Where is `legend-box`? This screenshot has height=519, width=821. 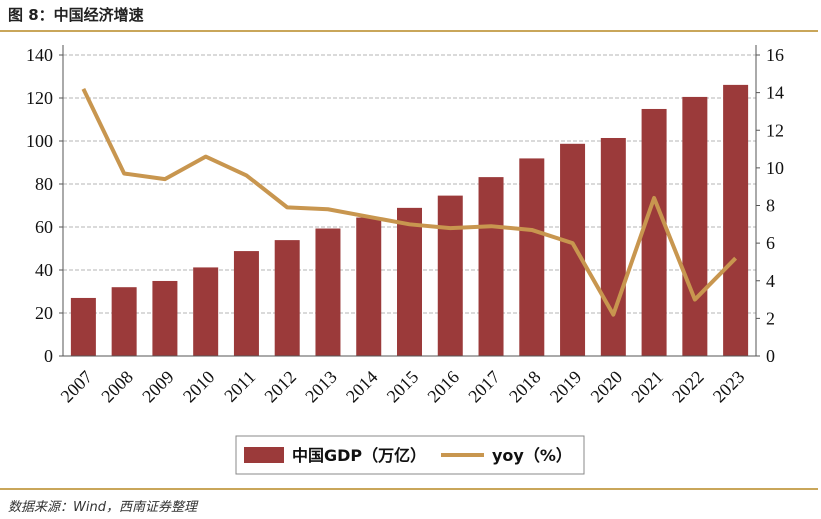
legend-box is located at coordinates (410, 455).